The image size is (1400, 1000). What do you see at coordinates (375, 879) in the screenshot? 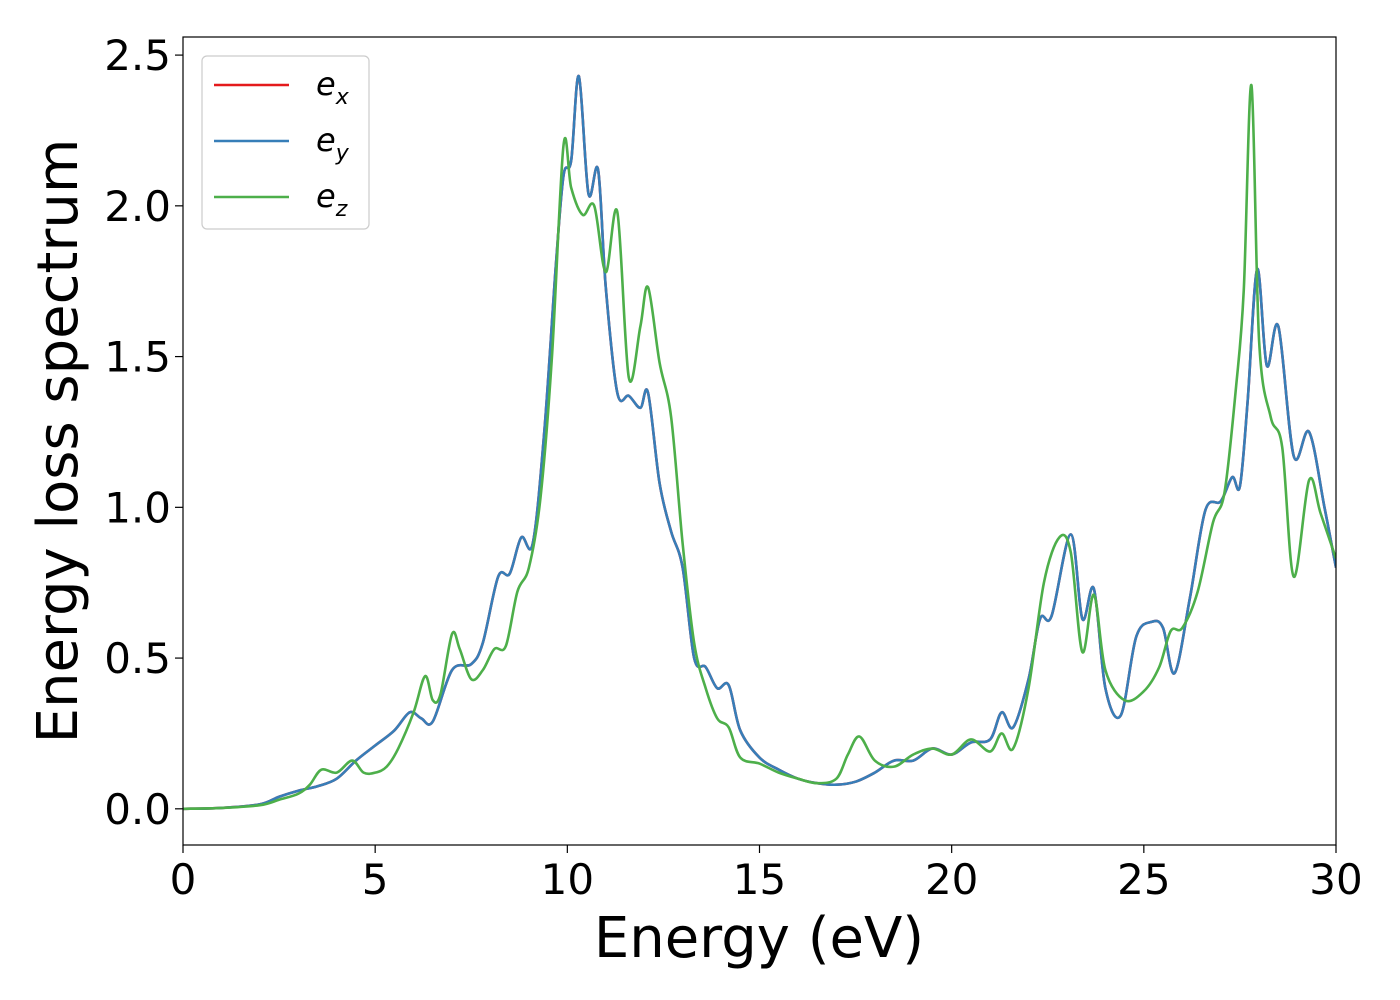
I see `x-tick-label: 5` at bounding box center [375, 879].